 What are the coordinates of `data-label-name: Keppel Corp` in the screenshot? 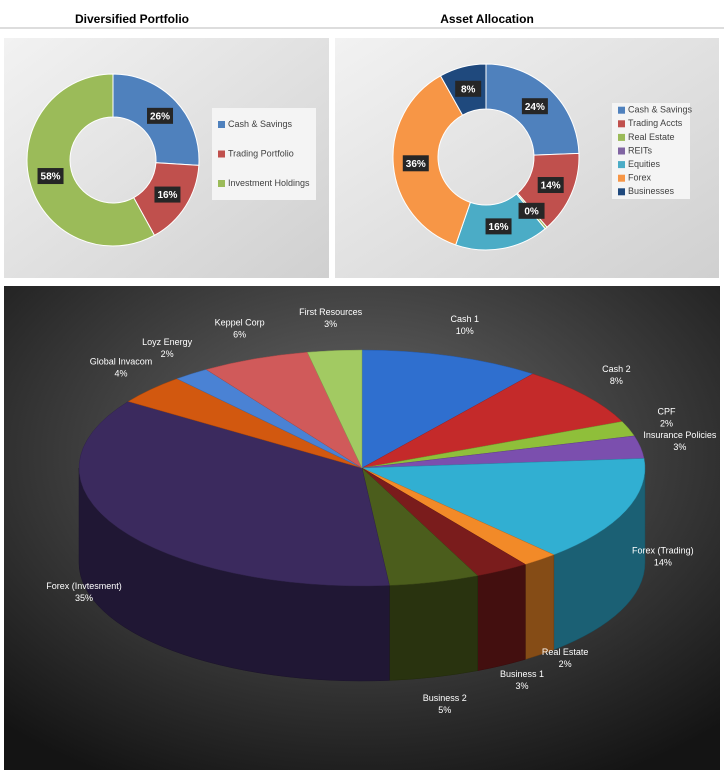 It's located at (240, 323).